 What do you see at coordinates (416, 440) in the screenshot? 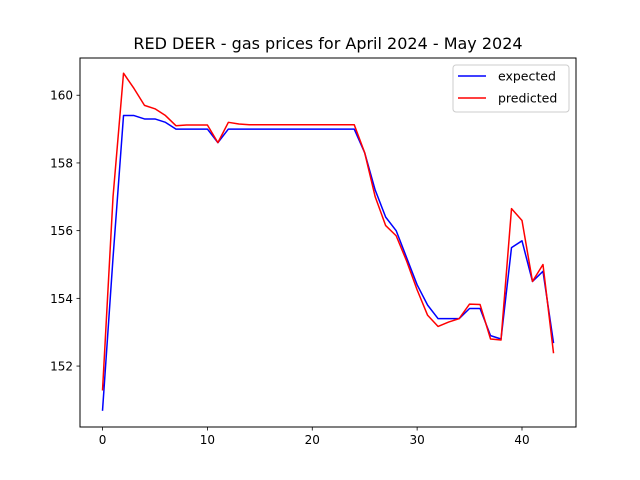
I see `x-tick-label: 30` at bounding box center [416, 440].